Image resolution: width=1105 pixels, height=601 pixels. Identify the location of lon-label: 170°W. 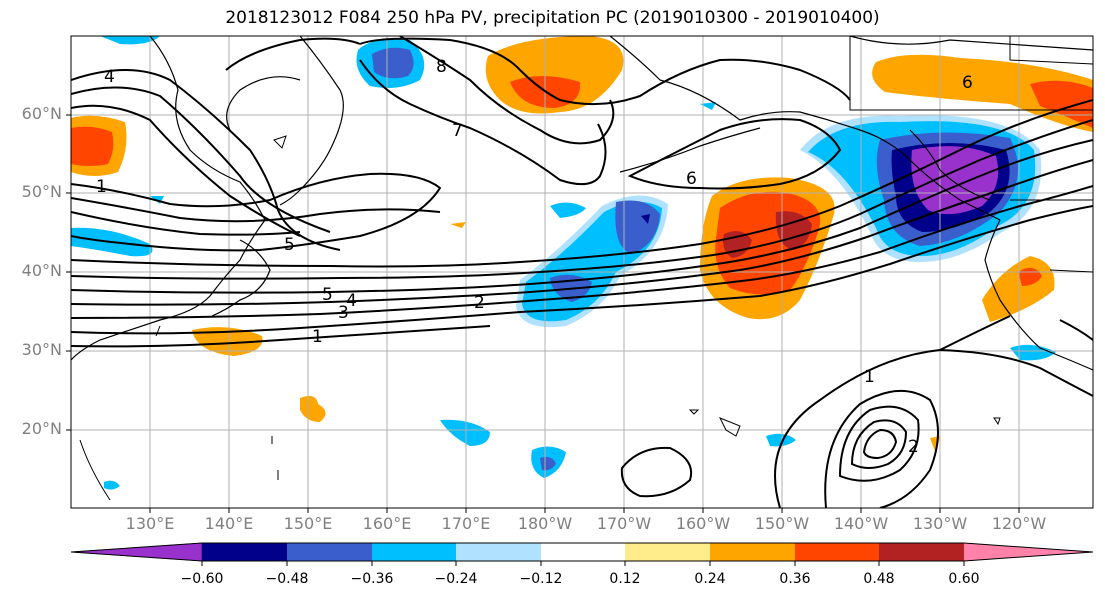
(624, 523).